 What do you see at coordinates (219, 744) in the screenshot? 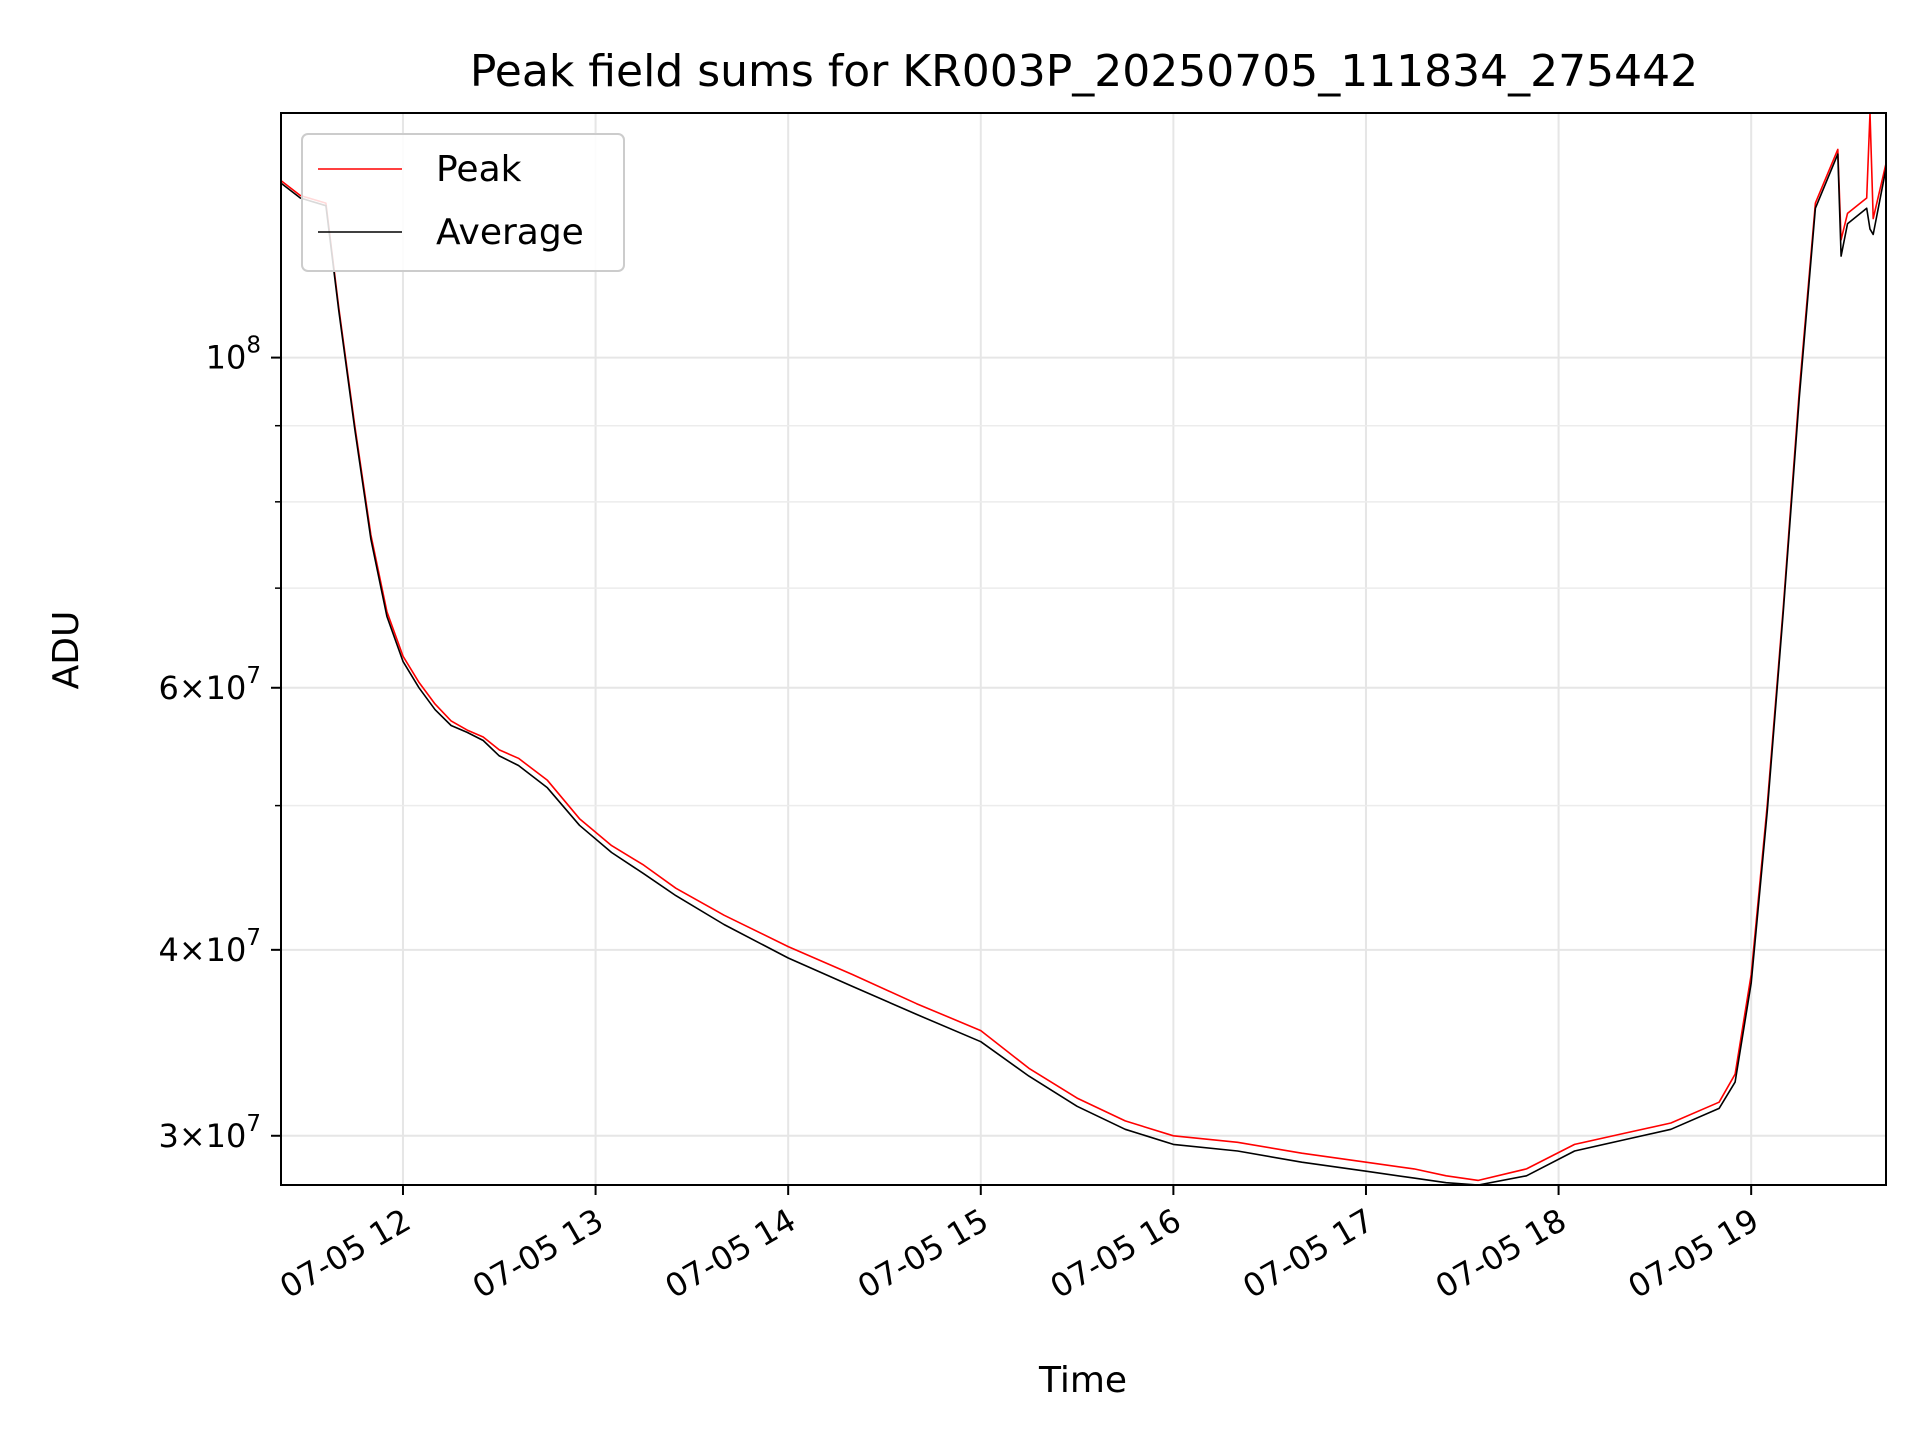
I see `y-axis-ticks: 3×107 4×107 6×107 108` at bounding box center [219, 744].